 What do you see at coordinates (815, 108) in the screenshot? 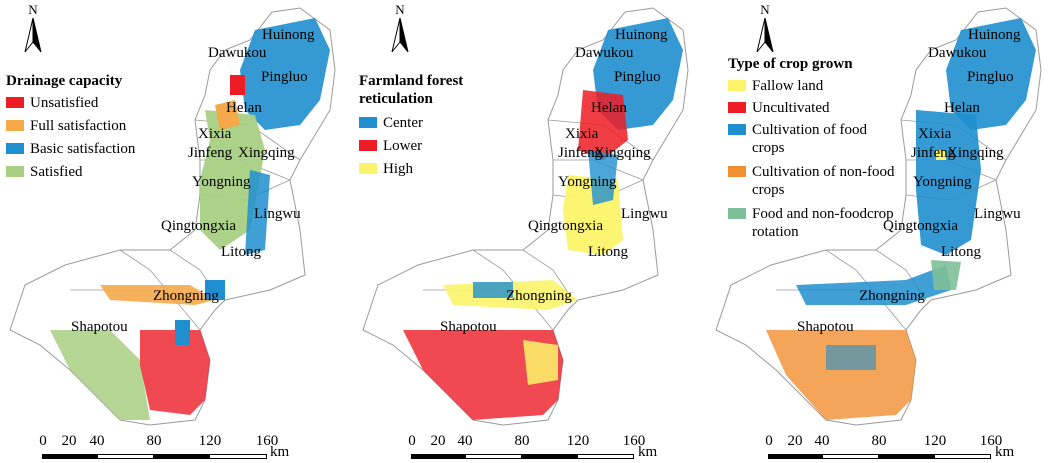
I see `legend-item: Uncultivated` at bounding box center [815, 108].